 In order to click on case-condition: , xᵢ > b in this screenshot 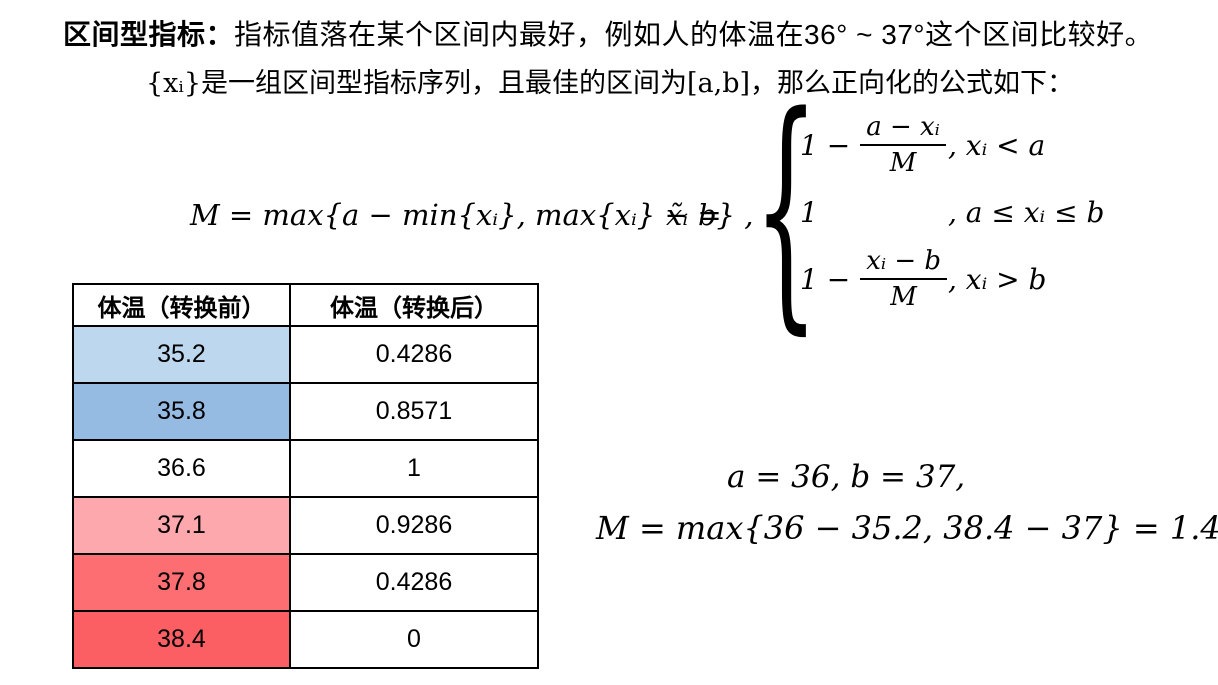, I will do `click(997, 279)`.